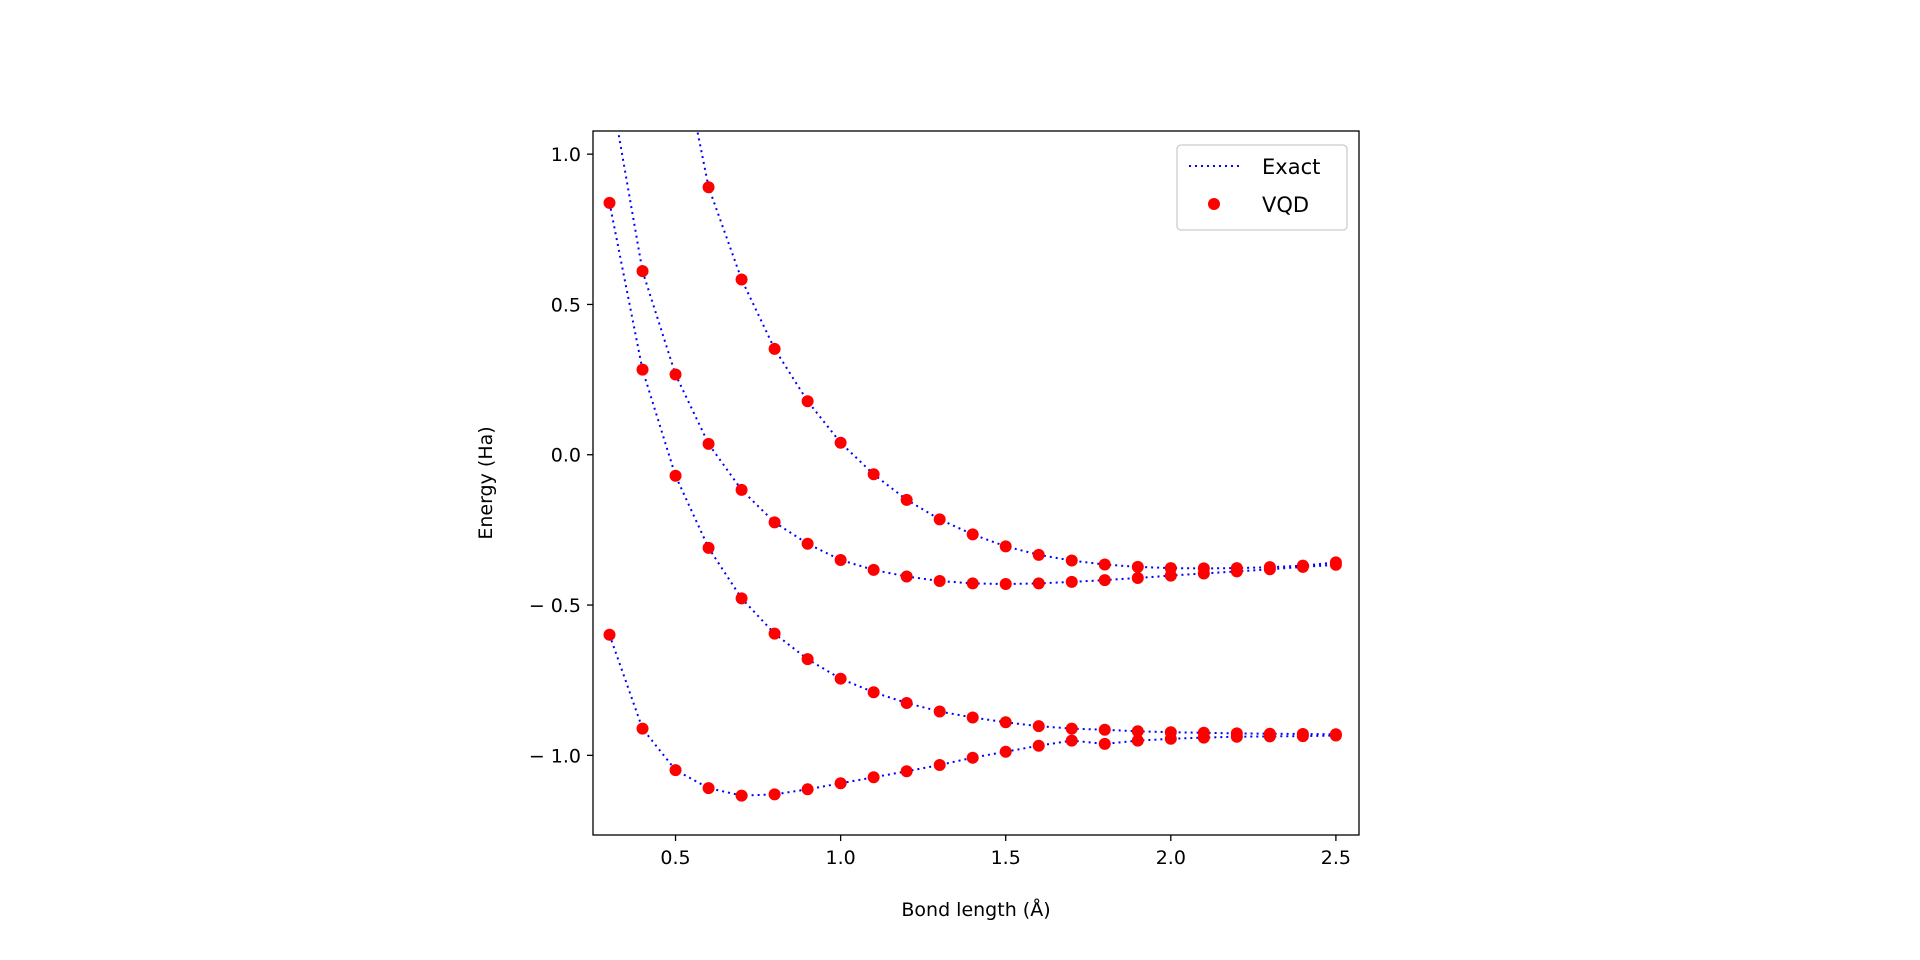 The width and height of the screenshot is (1920, 960). I want to click on y-tick-label: 0.5, so click(566, 305).